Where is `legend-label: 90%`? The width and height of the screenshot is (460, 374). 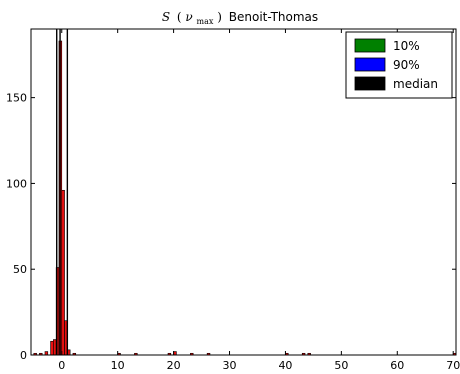
legend-label: 90% is located at coordinates (406, 65).